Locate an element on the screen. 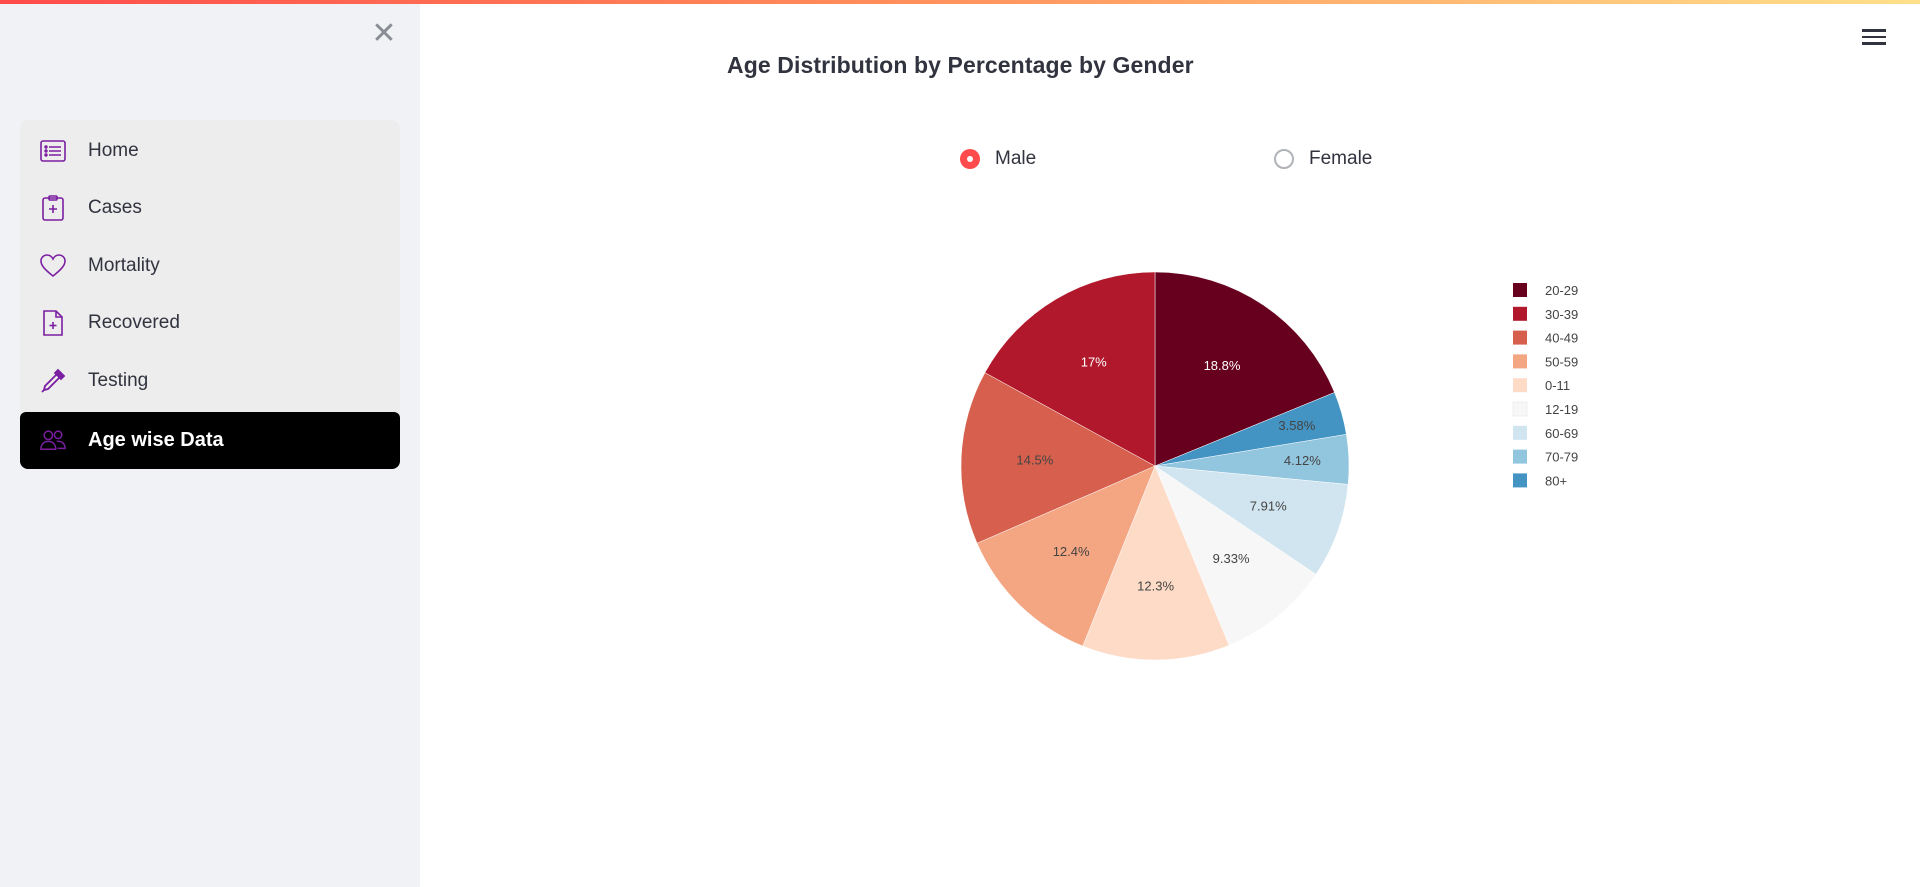 This screenshot has height=887, width=1920. sidebar-item-label: Cases is located at coordinates (115, 208).